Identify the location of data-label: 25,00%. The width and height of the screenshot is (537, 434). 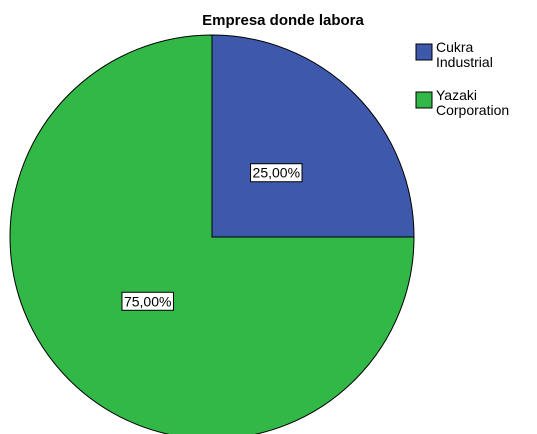
(276, 173).